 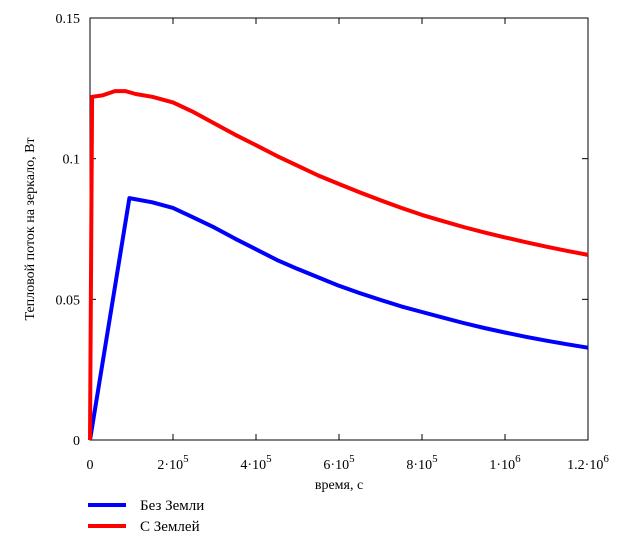 What do you see at coordinates (339, 463) in the screenshot?
I see `x-tick-label: 6·10⁵` at bounding box center [339, 463].